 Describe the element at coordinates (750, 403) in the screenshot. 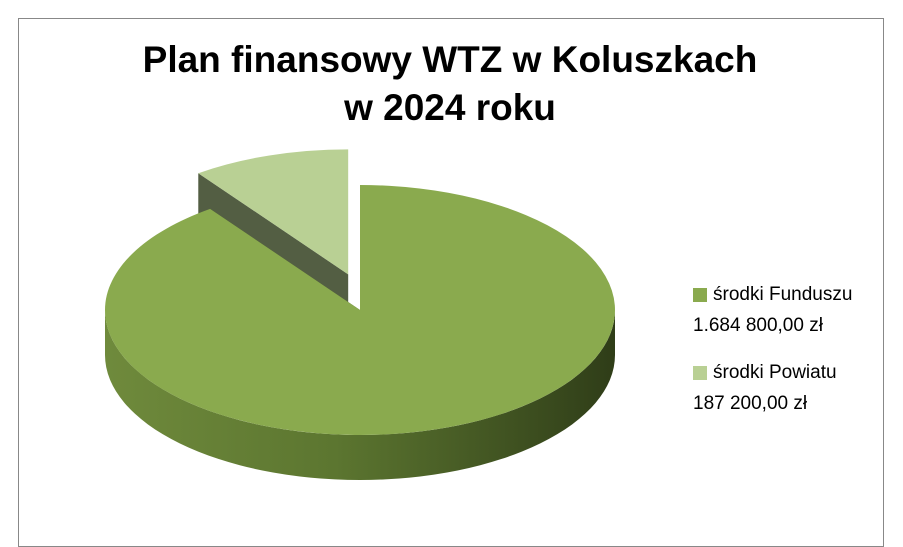

I see `legend-value: 187 200,00 zł` at that location.